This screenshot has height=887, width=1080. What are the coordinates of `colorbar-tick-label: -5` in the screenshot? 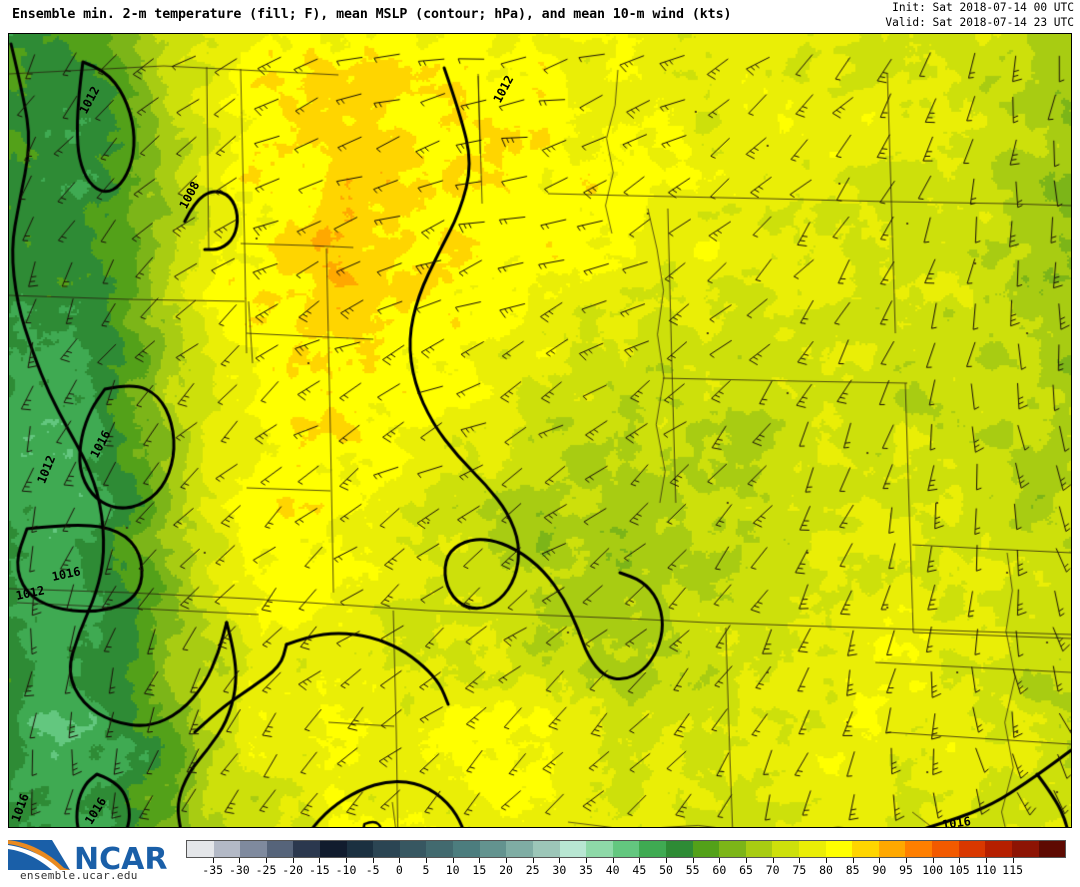 It's located at (372, 870).